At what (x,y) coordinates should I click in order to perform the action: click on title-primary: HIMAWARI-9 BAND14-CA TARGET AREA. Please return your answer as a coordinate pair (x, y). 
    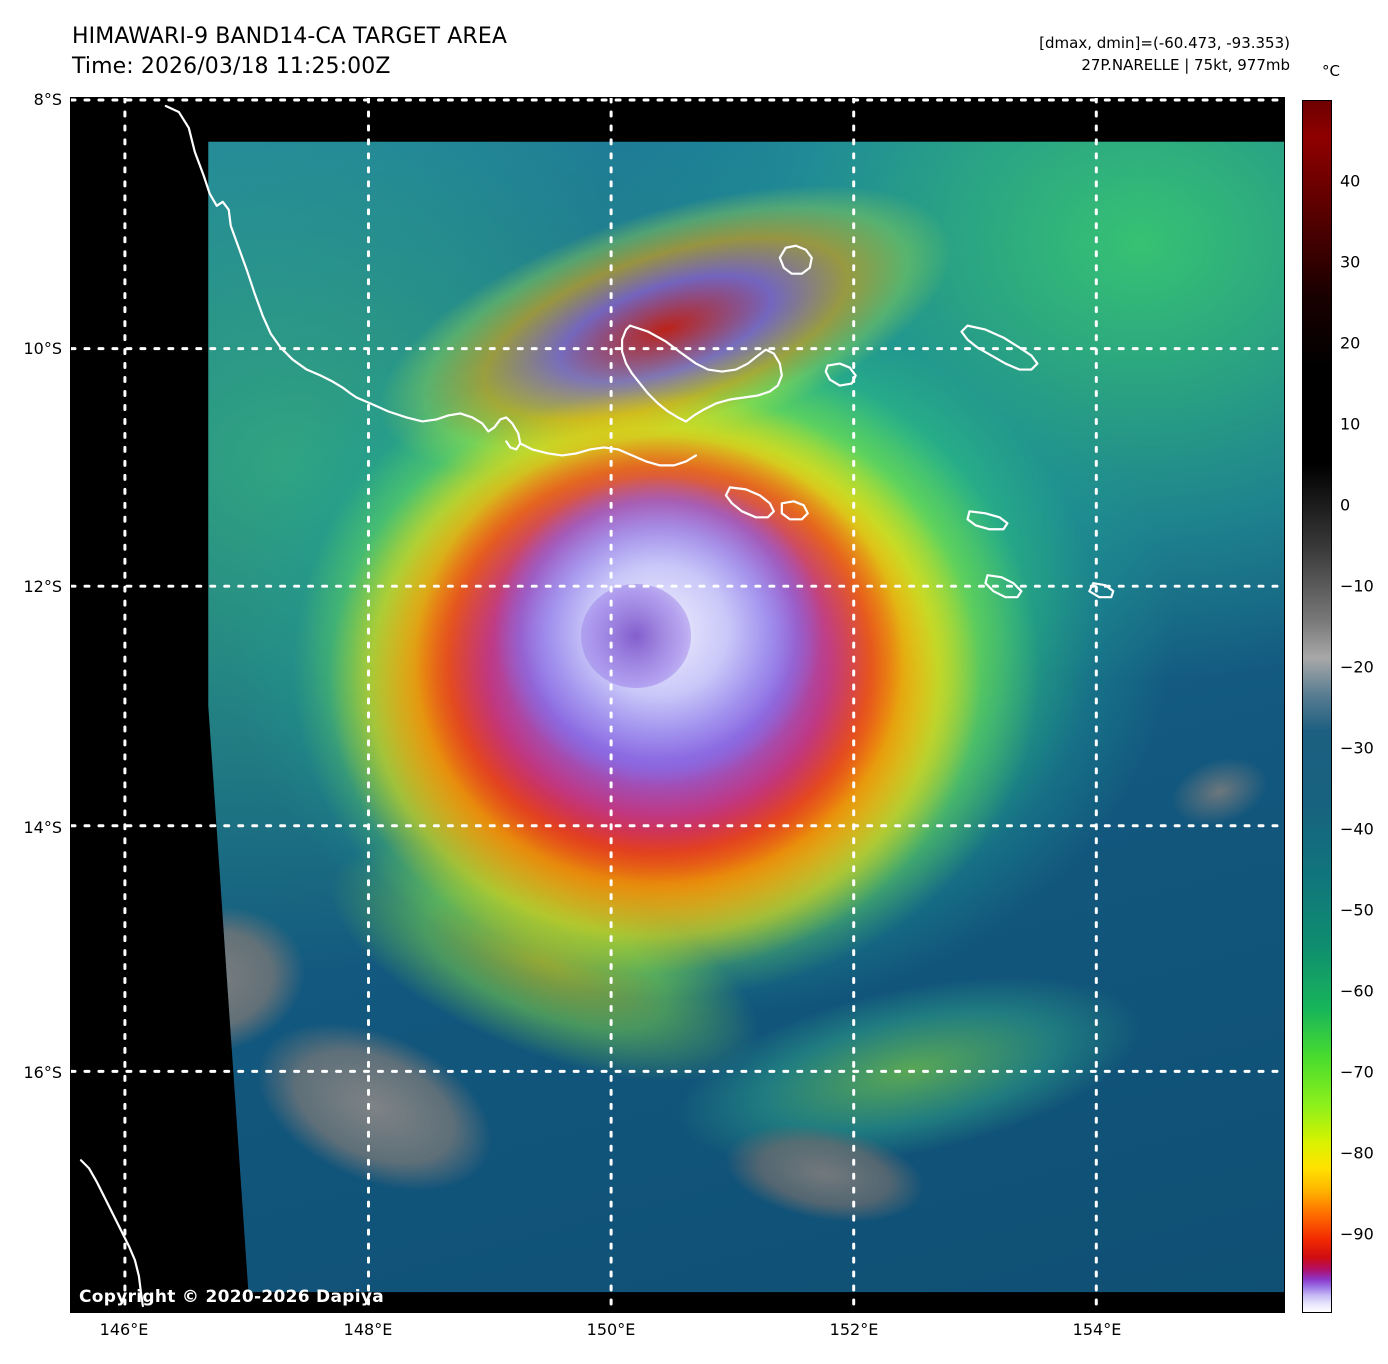
    Looking at the image, I should click on (289, 36).